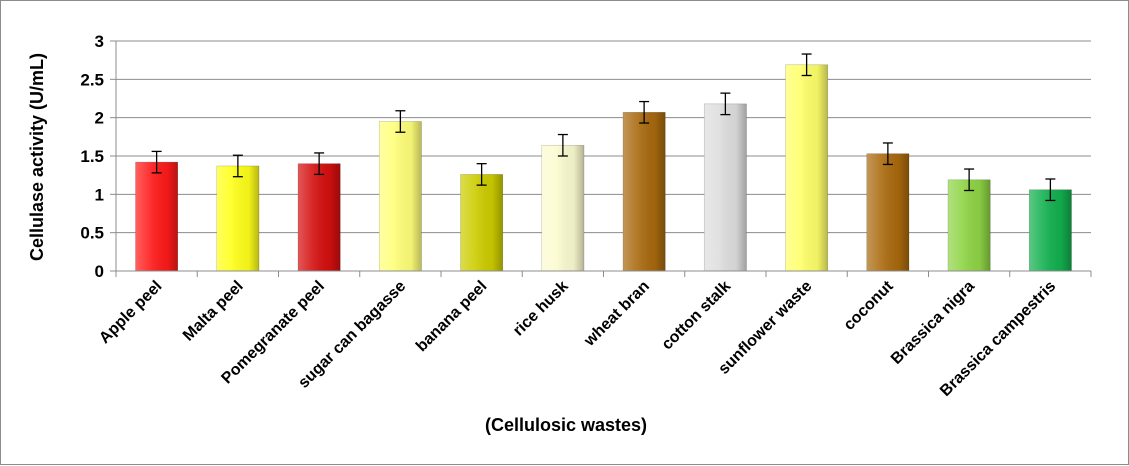 This screenshot has height=466, width=1129. What do you see at coordinates (130, 312) in the screenshot?
I see `x-tick-label: Apple peel` at bounding box center [130, 312].